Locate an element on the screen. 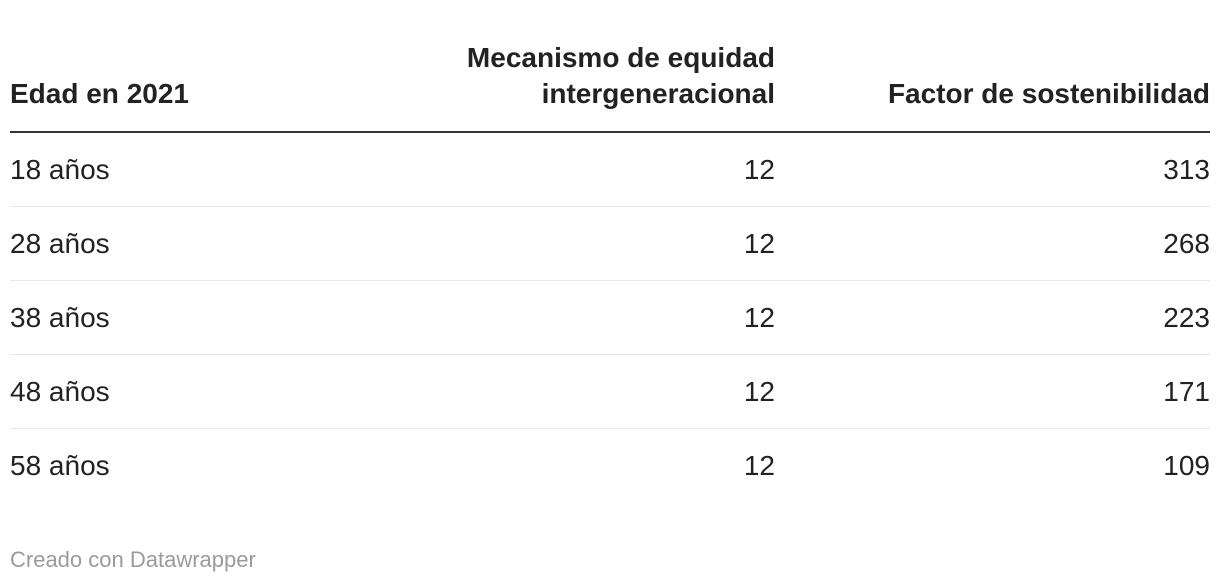 This screenshot has height=582, width=1220. table-row: 58 años 12 109 is located at coordinates (610, 465).